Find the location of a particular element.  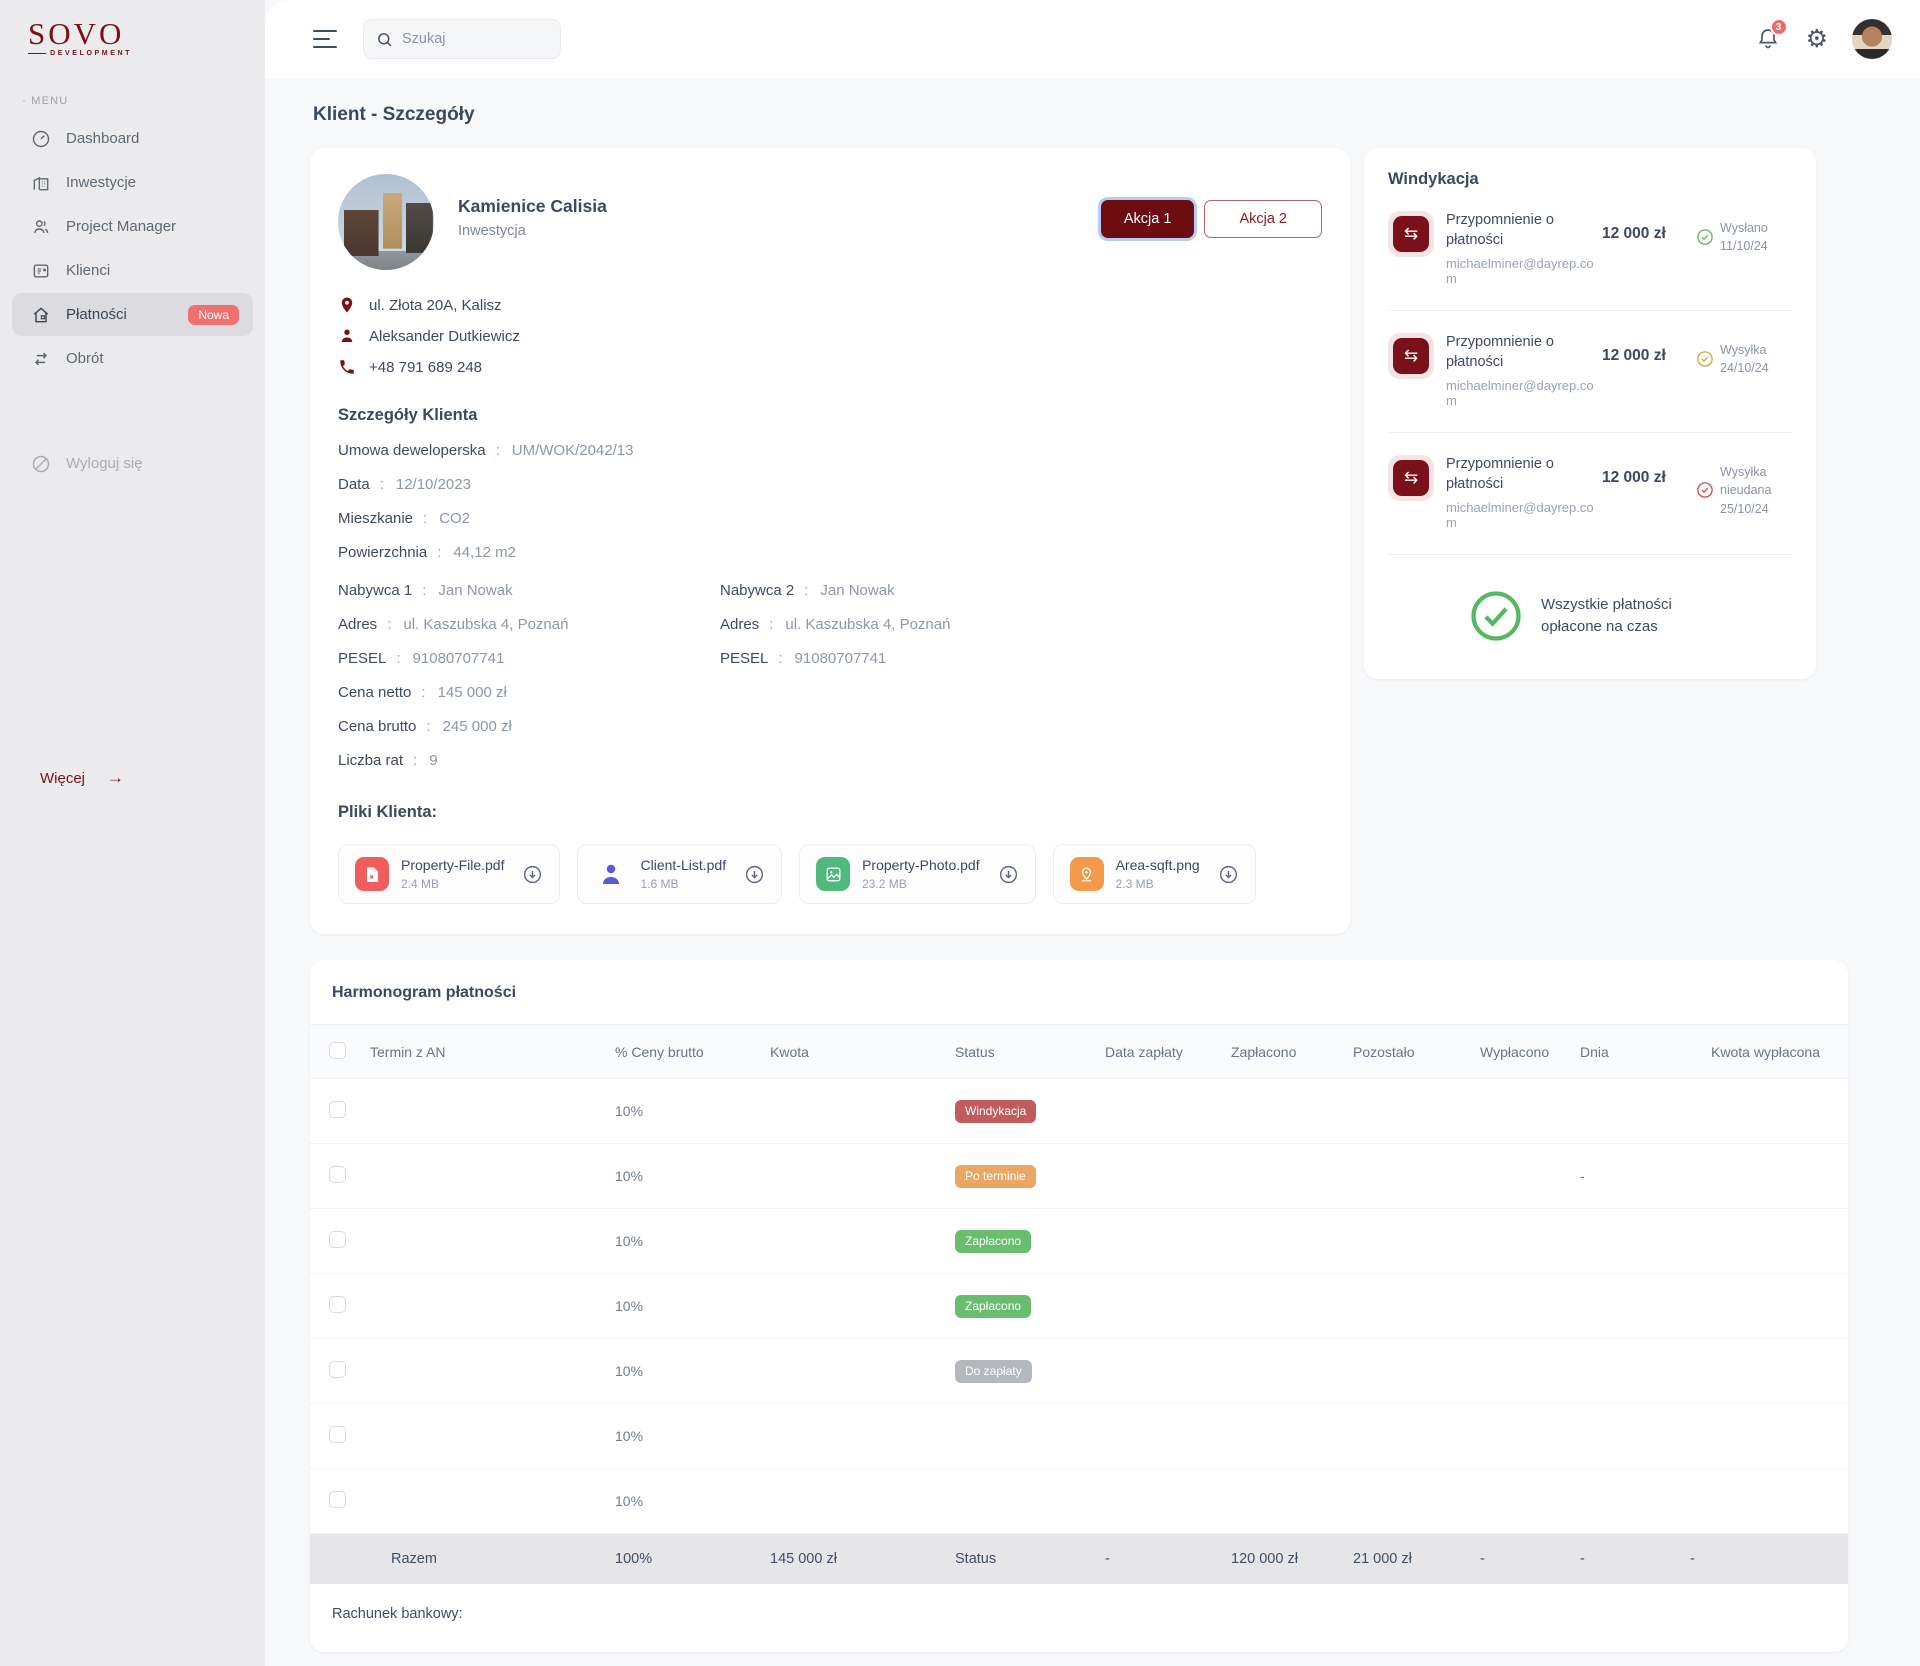

search-box is located at coordinates (462, 39).